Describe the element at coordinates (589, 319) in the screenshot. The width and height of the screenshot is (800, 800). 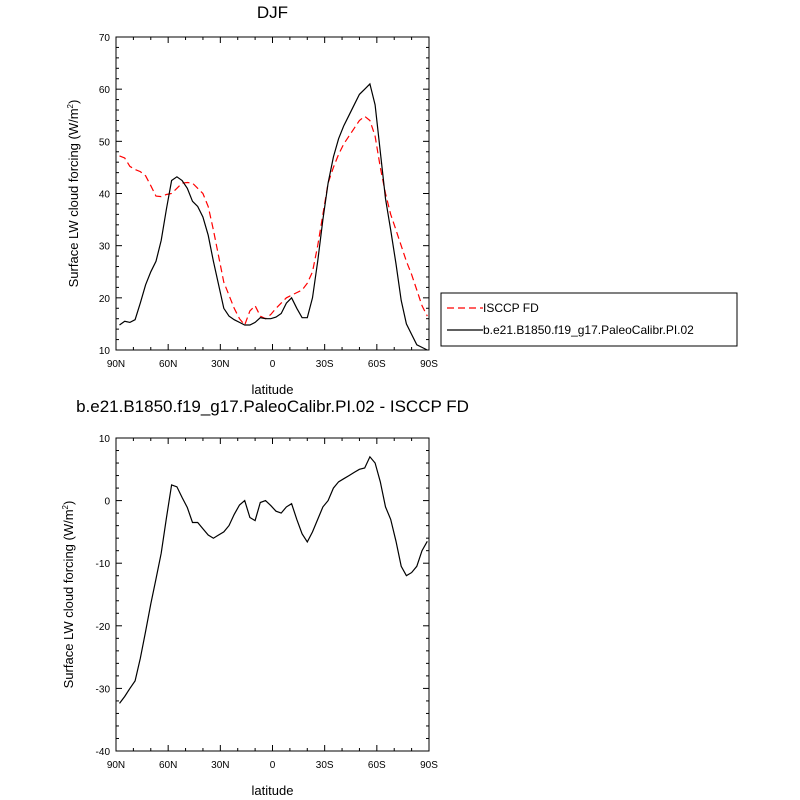
I see `legend-box` at that location.